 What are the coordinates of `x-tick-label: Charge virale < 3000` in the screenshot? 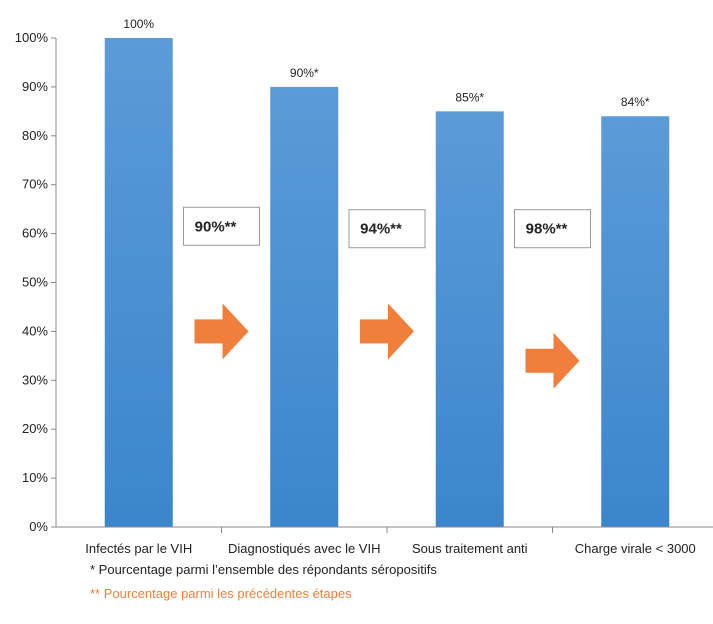 It's located at (635, 548).